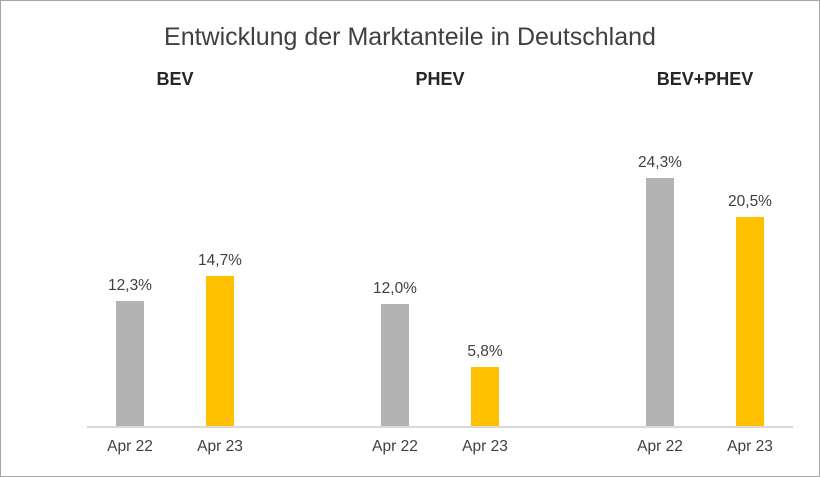 The width and height of the screenshot is (820, 477). I want to click on bar-column: 14,7%, so click(220, 339).